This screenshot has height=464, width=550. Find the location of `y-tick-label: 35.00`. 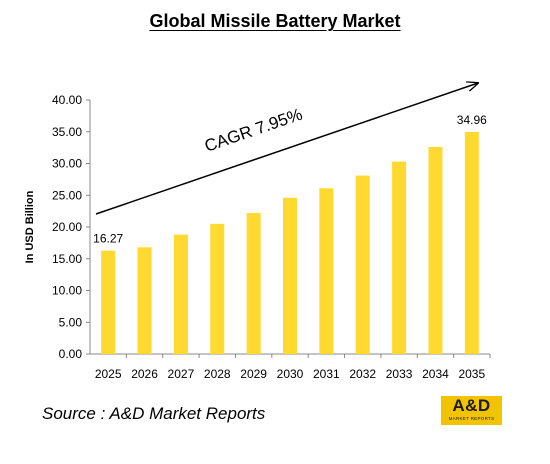

y-tick-label: 35.00 is located at coordinates (67, 132).